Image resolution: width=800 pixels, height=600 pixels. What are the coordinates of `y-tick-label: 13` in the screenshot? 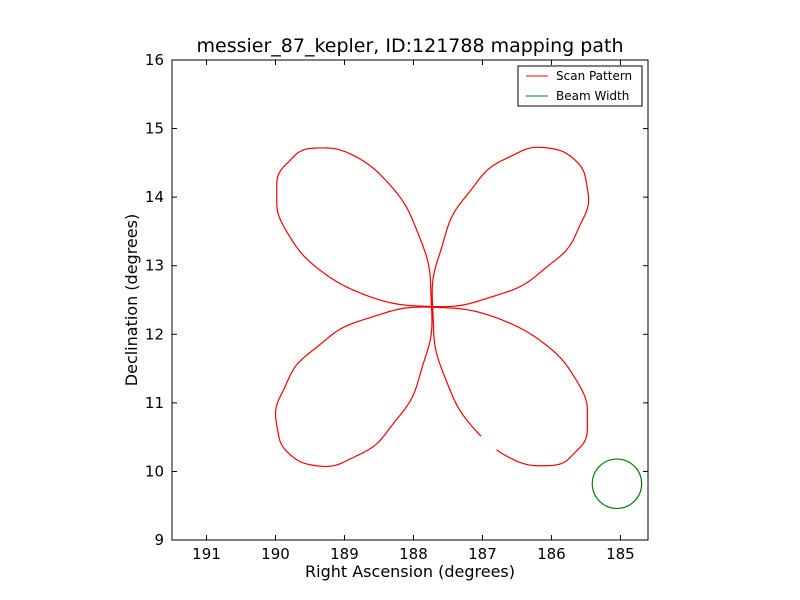 It's located at (154, 266).